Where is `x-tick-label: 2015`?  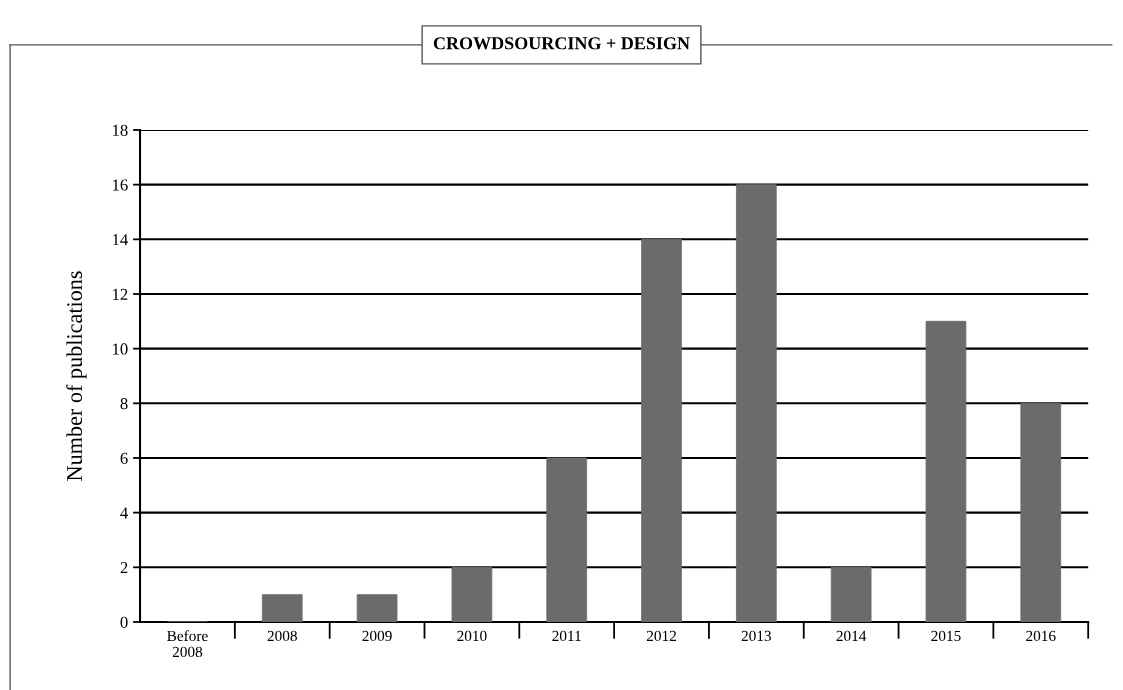
x-tick-label: 2015 is located at coordinates (946, 636).